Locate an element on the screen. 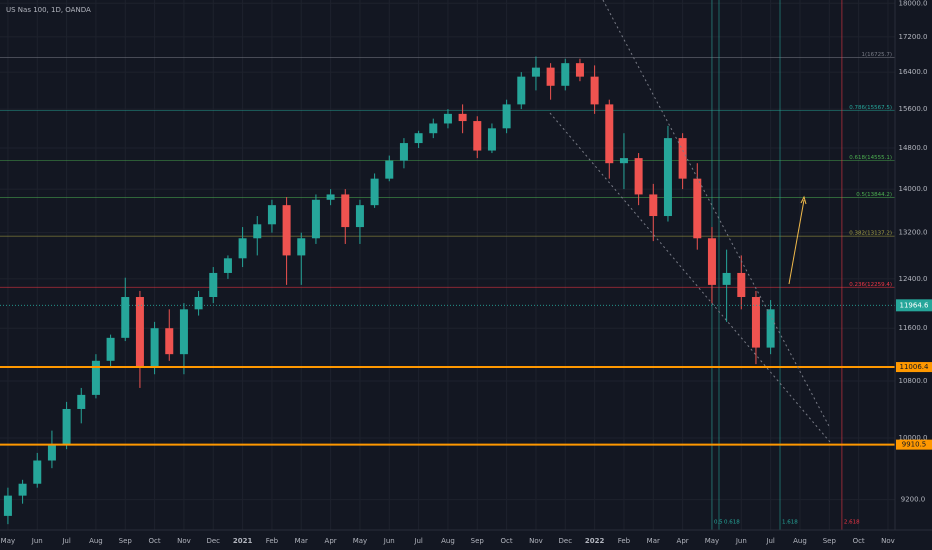 This screenshot has height=550, width=932. y-tick-label: 14800.0 is located at coordinates (913, 148).